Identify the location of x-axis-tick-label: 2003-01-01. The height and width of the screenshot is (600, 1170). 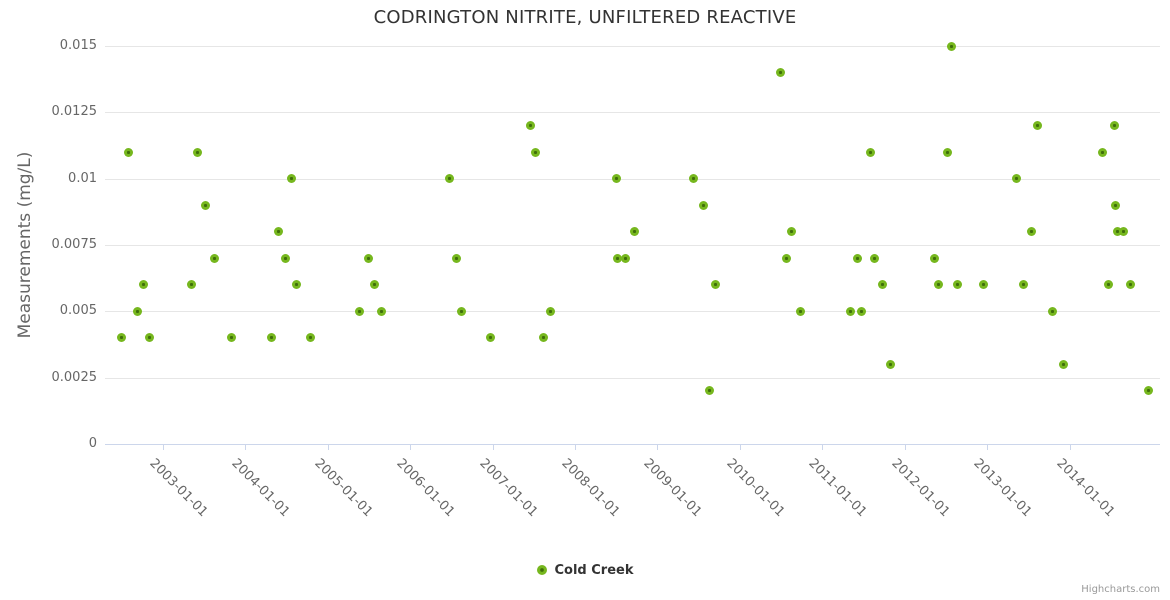
(178, 488).